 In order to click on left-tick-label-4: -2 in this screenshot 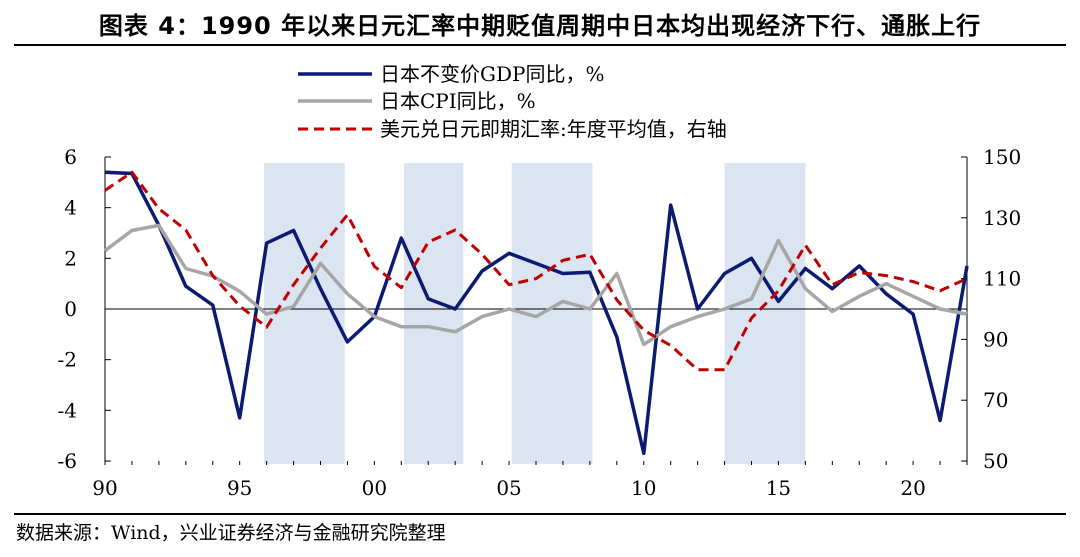, I will do `click(67, 360)`.